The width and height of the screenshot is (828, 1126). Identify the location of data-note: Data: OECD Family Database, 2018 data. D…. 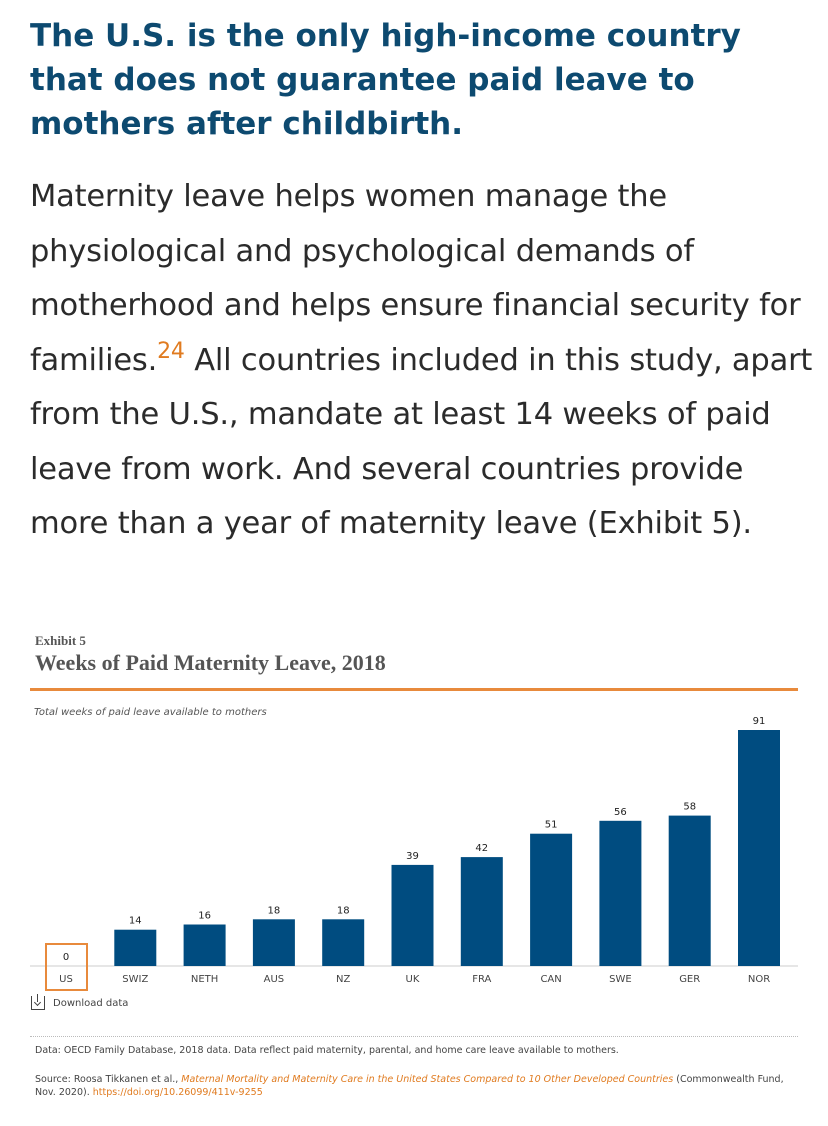
(327, 1050).